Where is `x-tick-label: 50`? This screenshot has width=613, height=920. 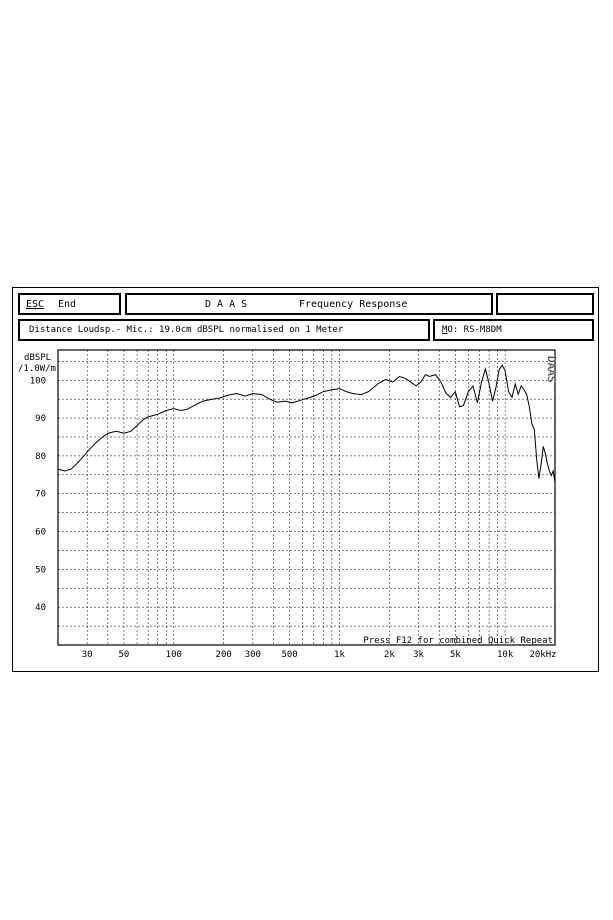 x-tick-label: 50 is located at coordinates (124, 655).